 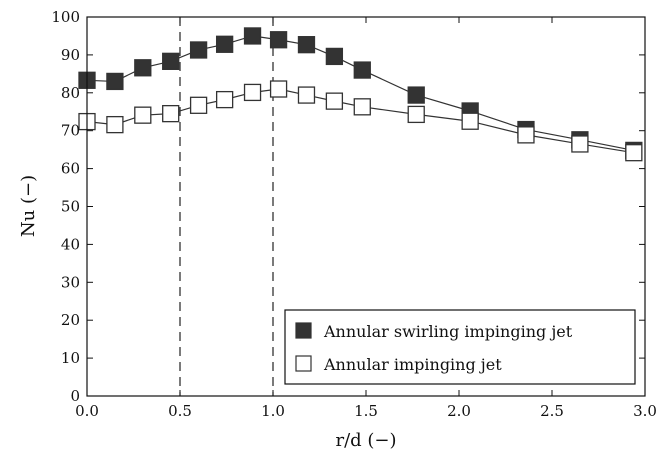 I want to click on x-tick-label: 0.5, so click(x=180, y=411).